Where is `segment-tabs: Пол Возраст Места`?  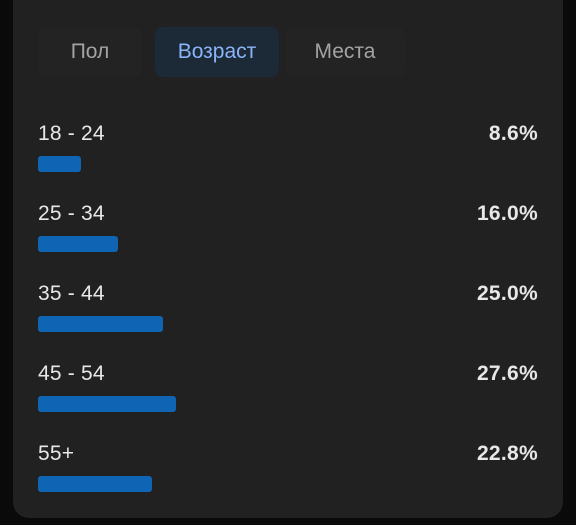
segment-tabs: Пол Возраст Места is located at coordinates (221, 52).